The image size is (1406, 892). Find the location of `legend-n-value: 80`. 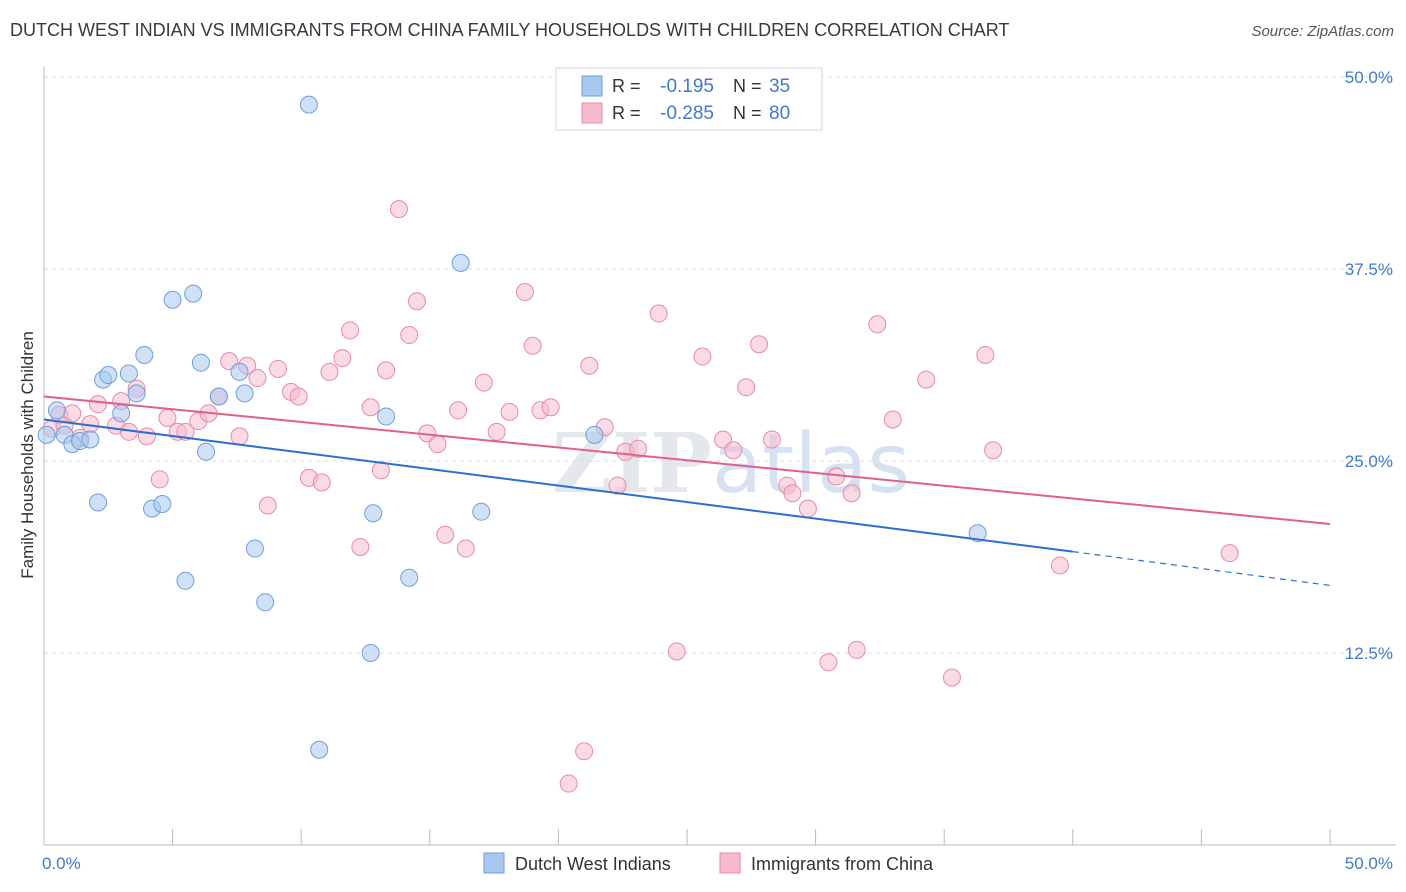

legend-n-value: 80 is located at coordinates (779, 113).